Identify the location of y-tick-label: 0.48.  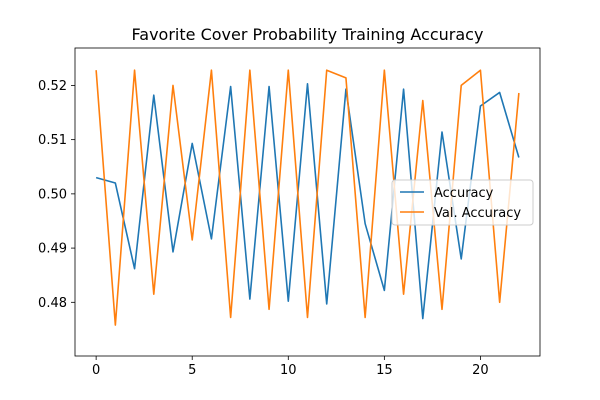
(52, 303).